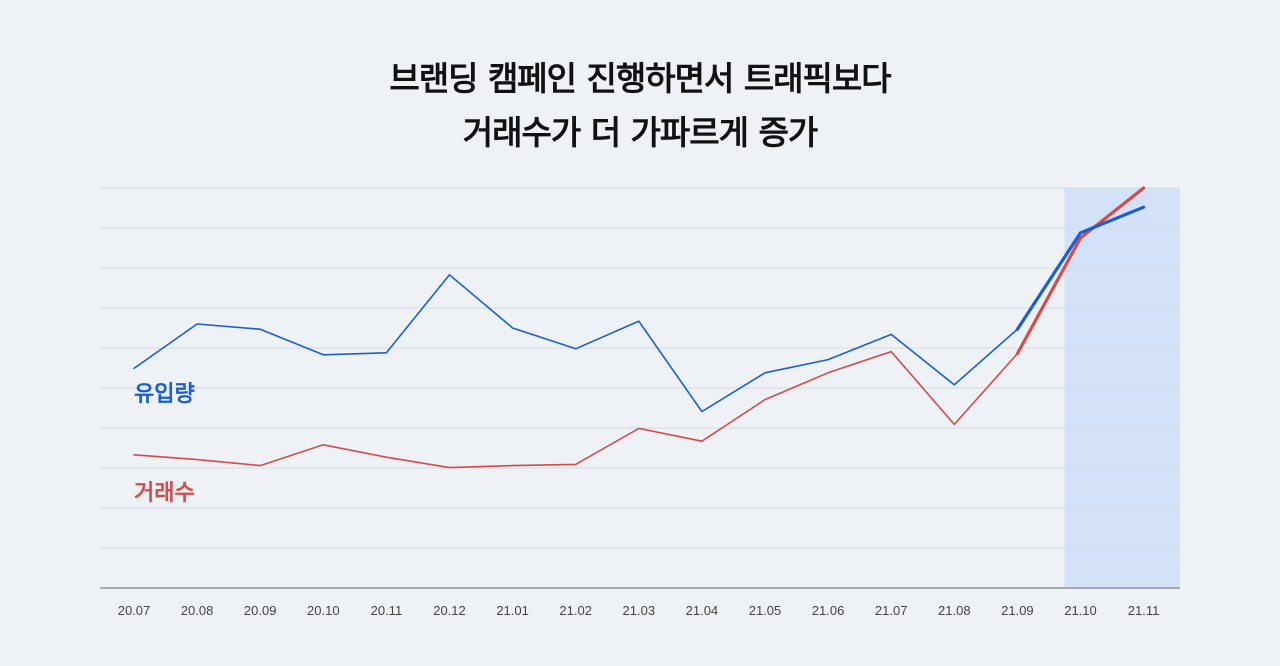 This screenshot has width=1280, height=666. What do you see at coordinates (512, 610) in the screenshot?
I see `x-tick-label: 21.01` at bounding box center [512, 610].